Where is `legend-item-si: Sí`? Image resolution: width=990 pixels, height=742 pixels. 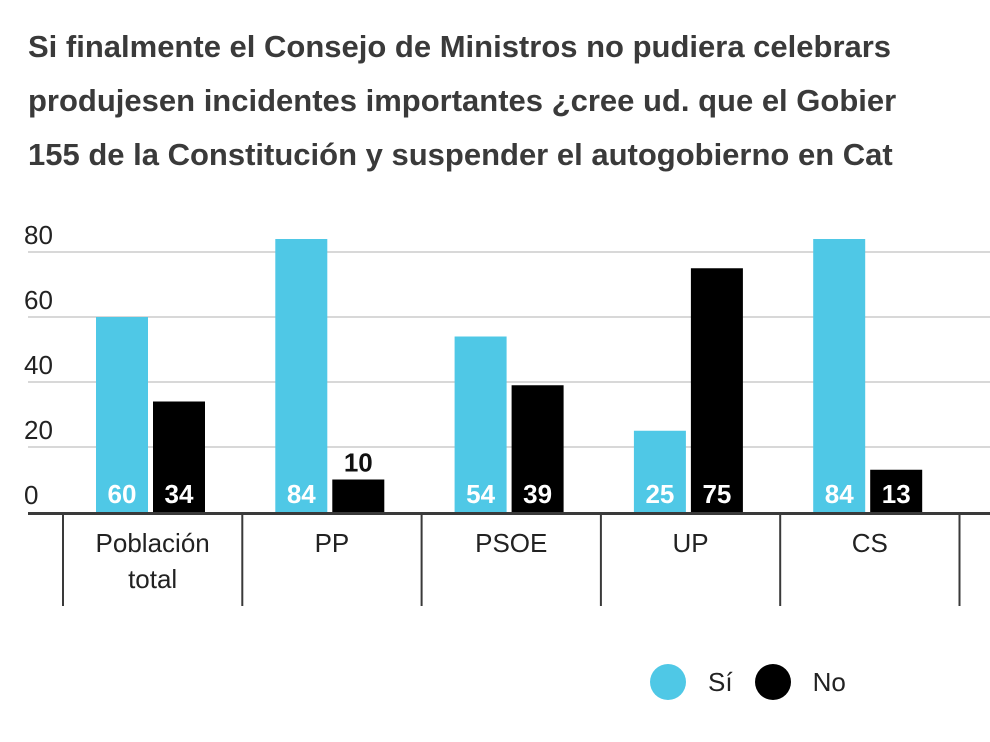
legend-item-si: Sí is located at coordinates (691, 682).